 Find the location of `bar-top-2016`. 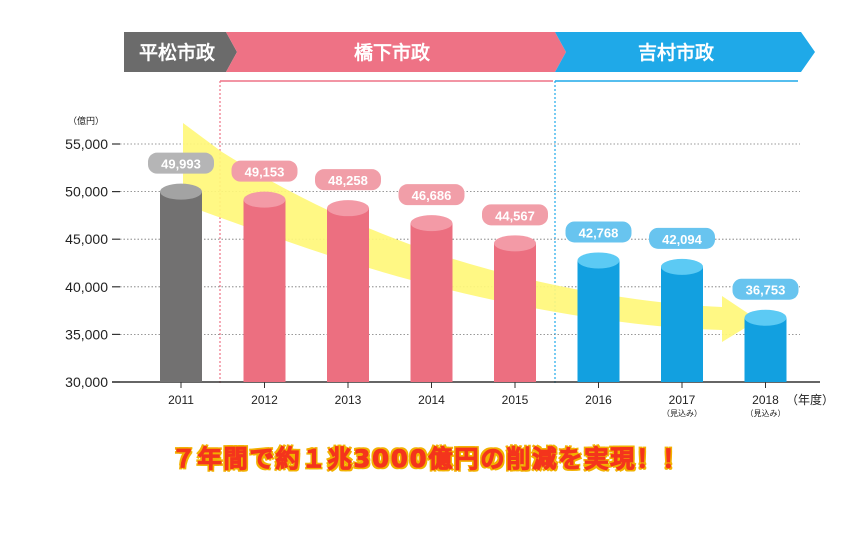

bar-top-2016 is located at coordinates (598, 260).